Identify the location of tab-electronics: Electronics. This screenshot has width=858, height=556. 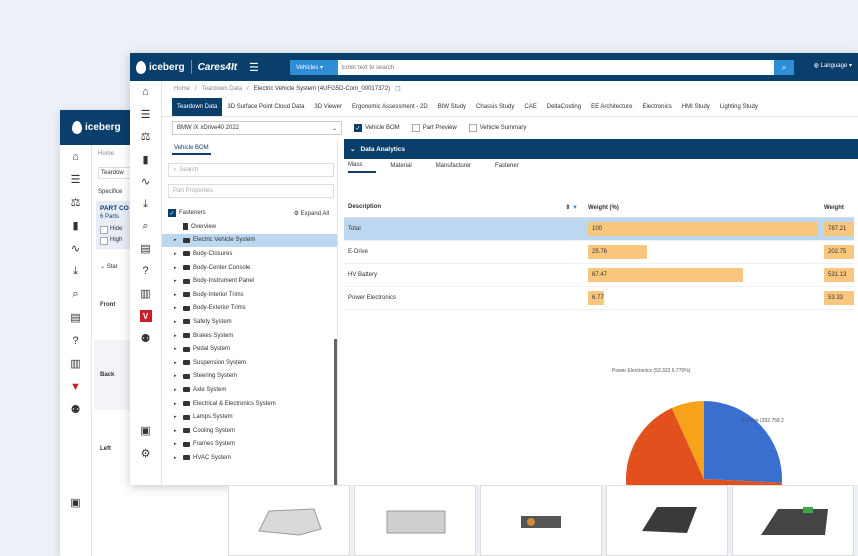
(657, 106).